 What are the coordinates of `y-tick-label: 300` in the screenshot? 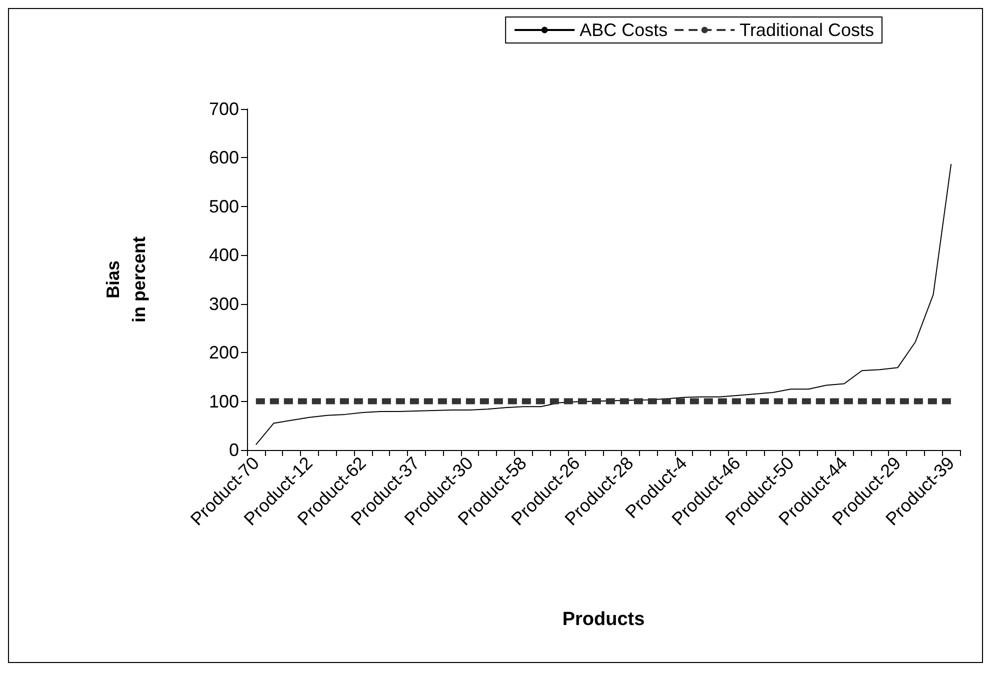 It's located at (223, 304).